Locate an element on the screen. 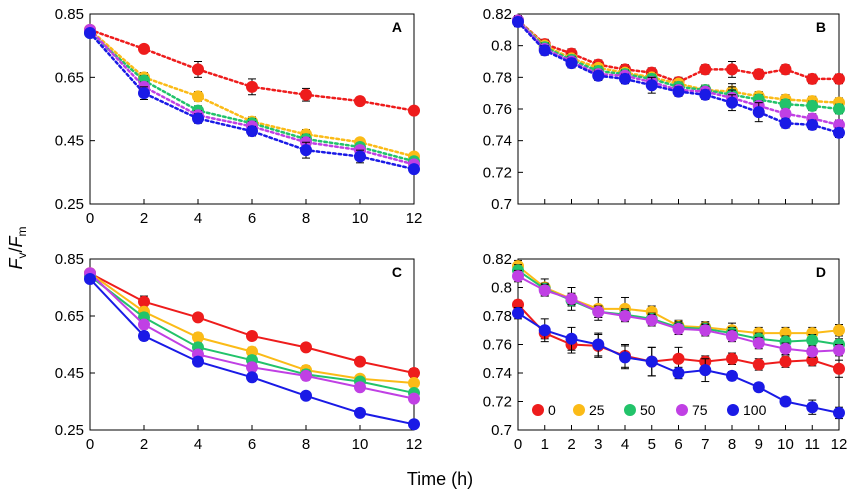  panel-letter: B is located at coordinates (821, 27).